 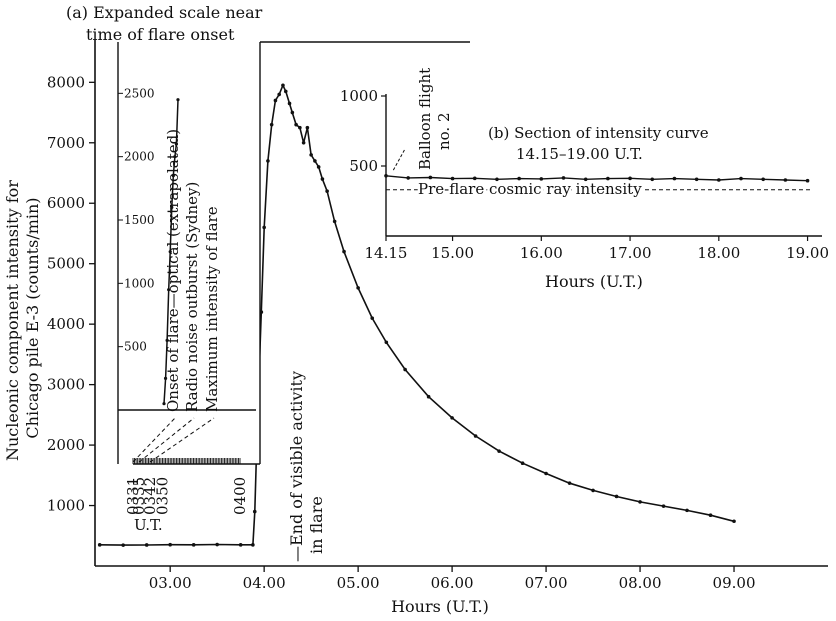 What do you see at coordinates (66, 385) in the screenshot?
I see `main-y-tick-label: 3000` at bounding box center [66, 385].